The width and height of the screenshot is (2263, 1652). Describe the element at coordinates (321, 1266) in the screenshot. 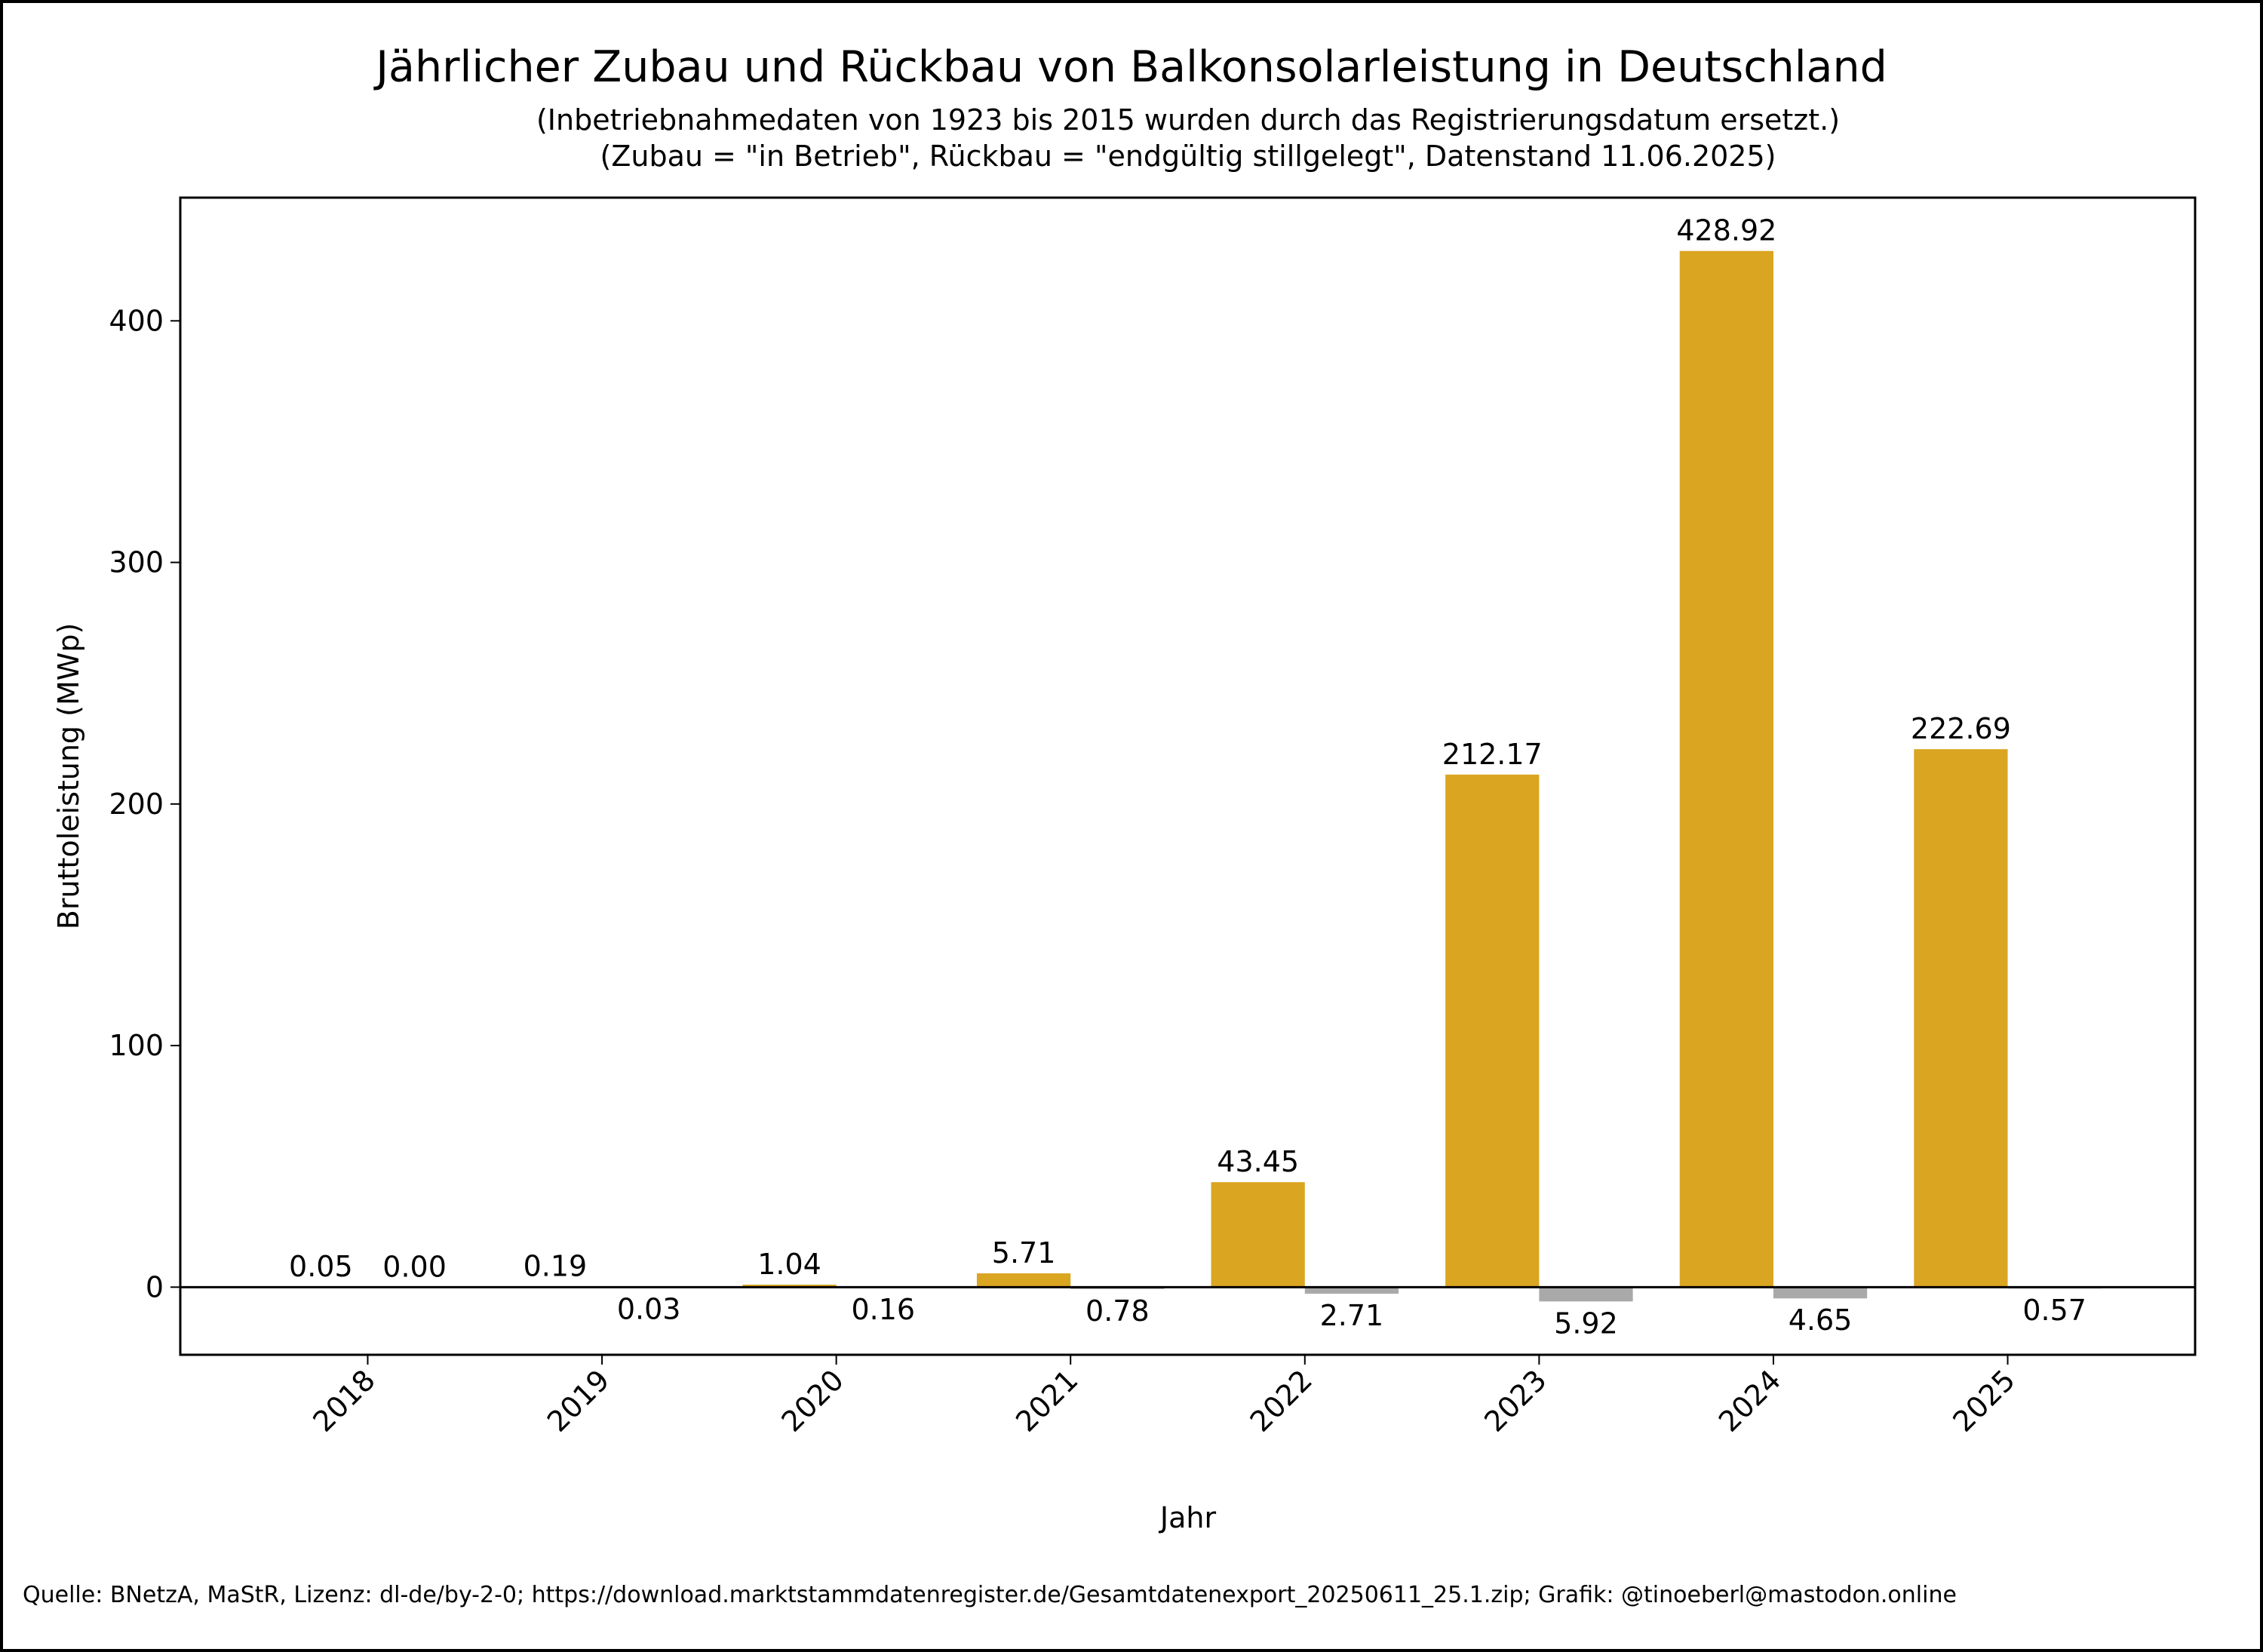

I see `data-label-zubau-2018: 0.05` at that location.